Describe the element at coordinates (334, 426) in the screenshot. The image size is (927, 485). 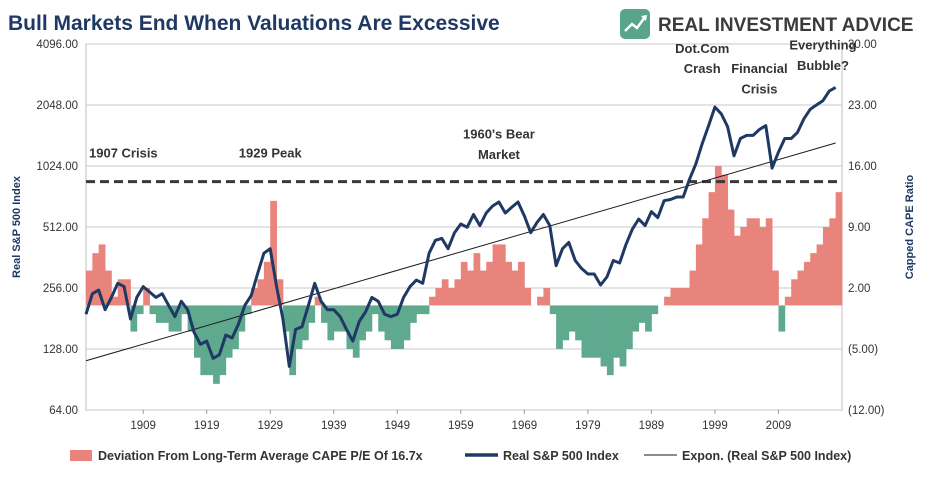
I see `x-tick-label: 1939` at that location.